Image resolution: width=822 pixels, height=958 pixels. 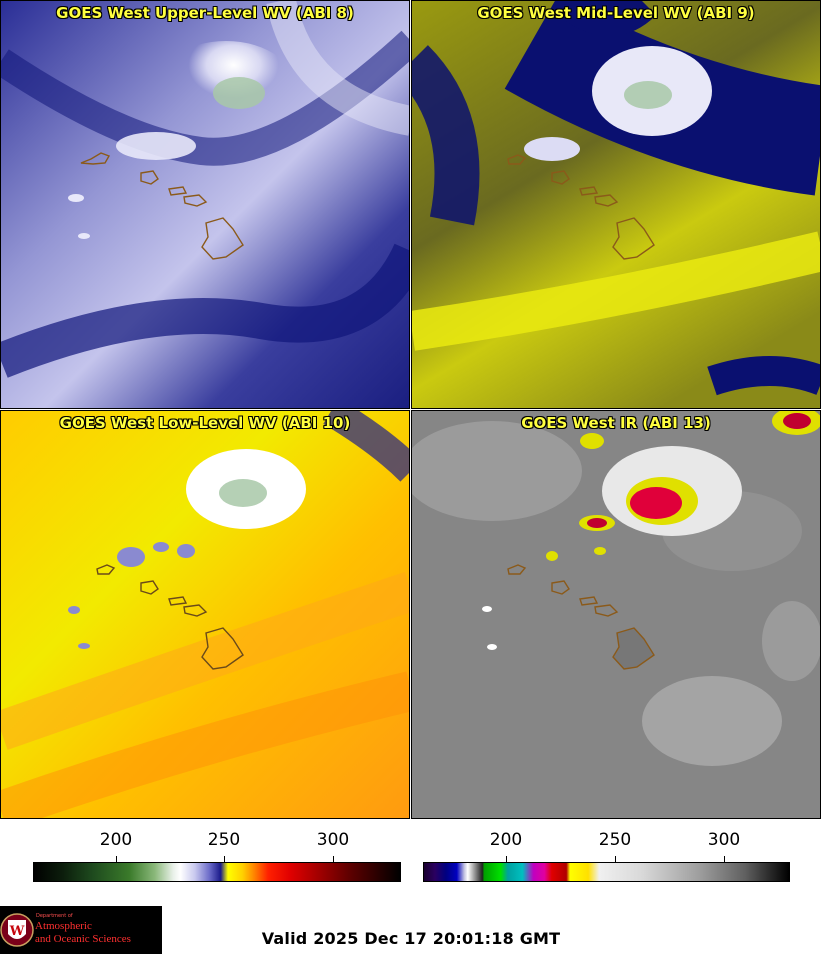 What do you see at coordinates (616, 854) in the screenshot?
I see `ir-colorbar: 200 250 300` at bounding box center [616, 854].